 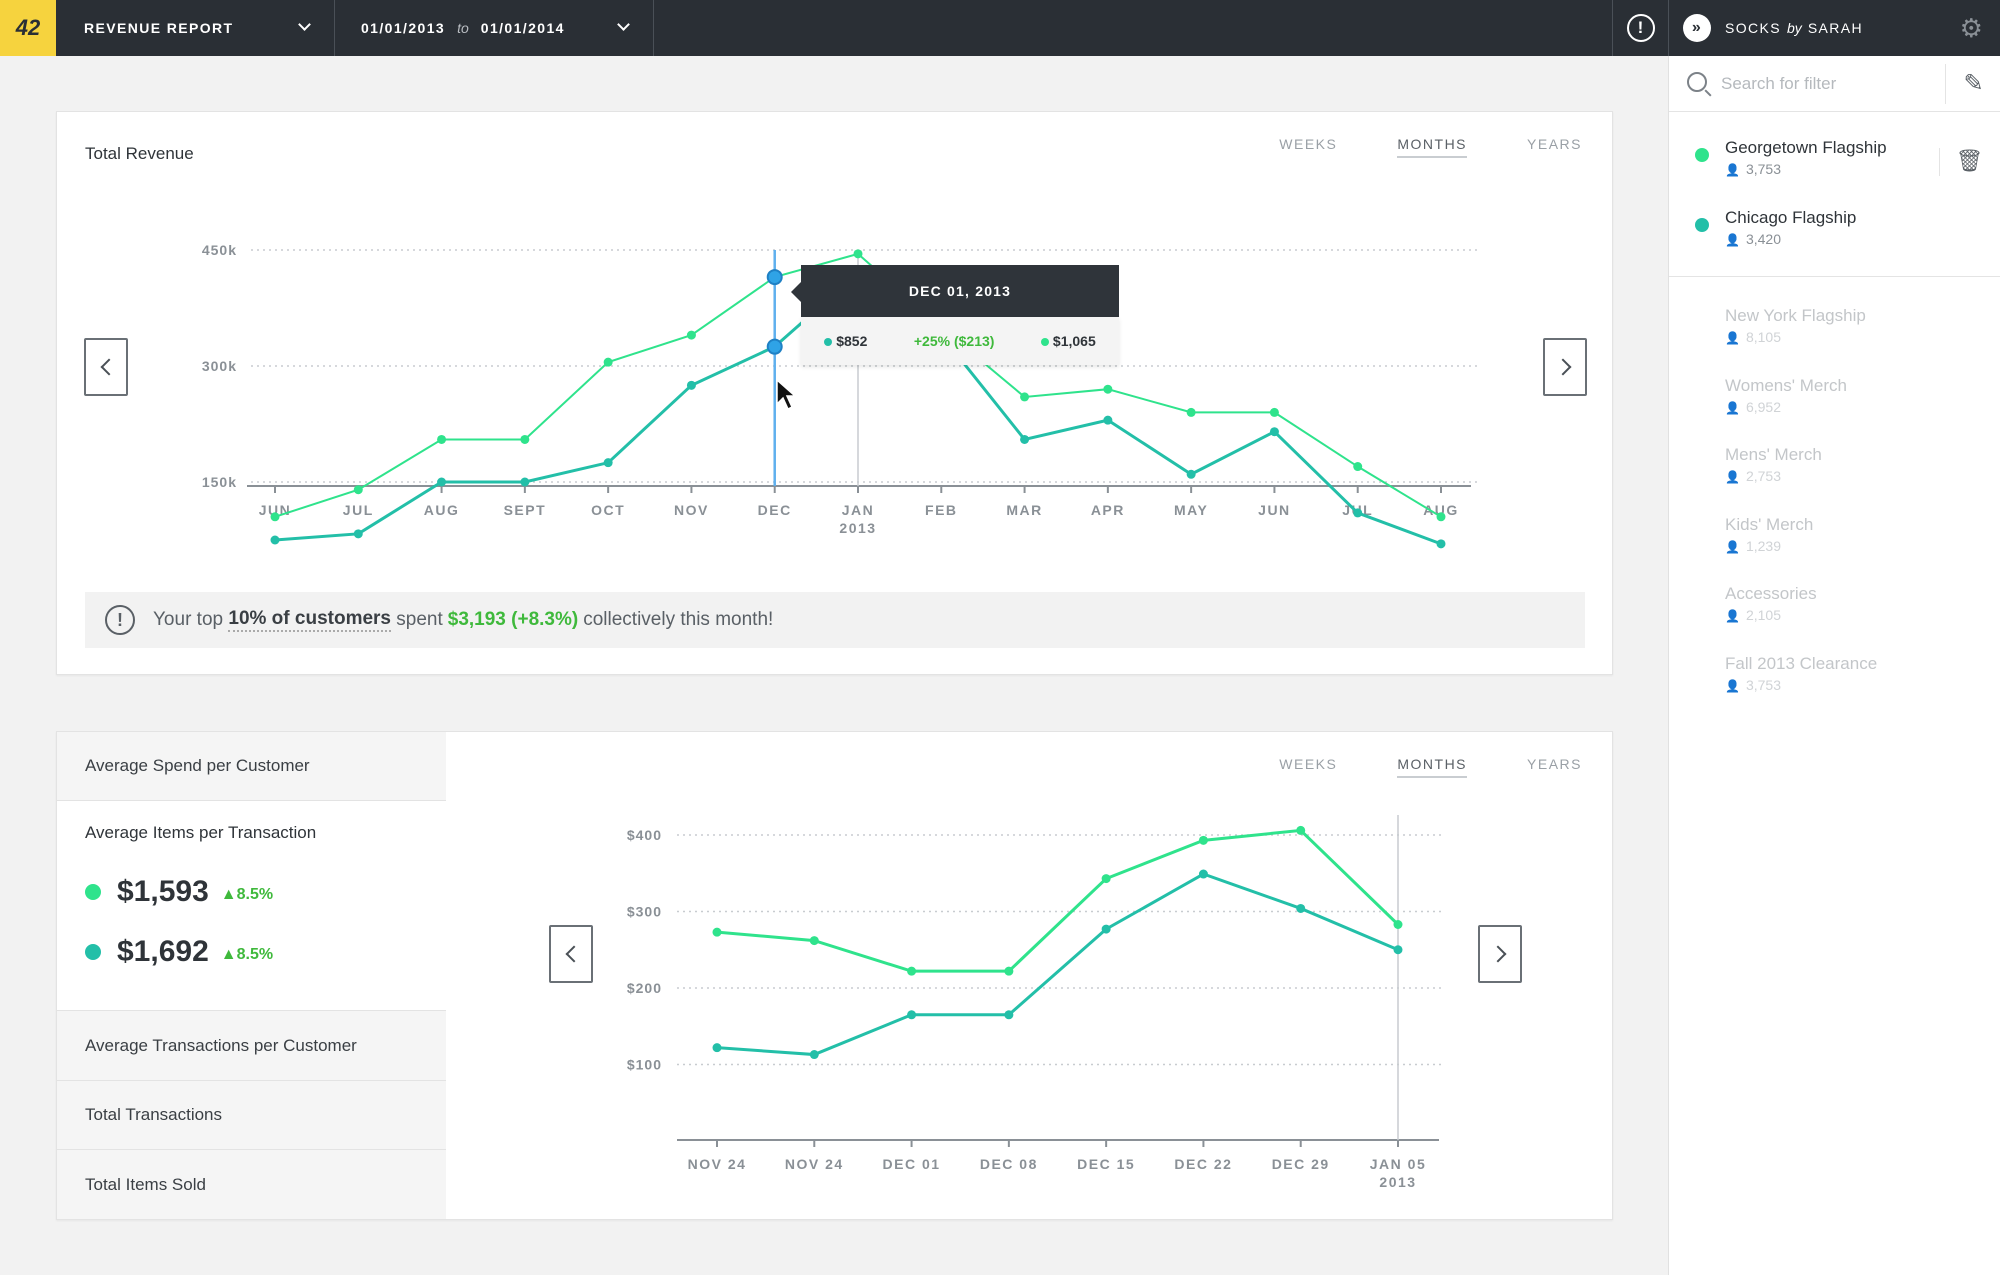 What do you see at coordinates (608, 510) in the screenshot?
I see `x-tick-label: OCT` at bounding box center [608, 510].